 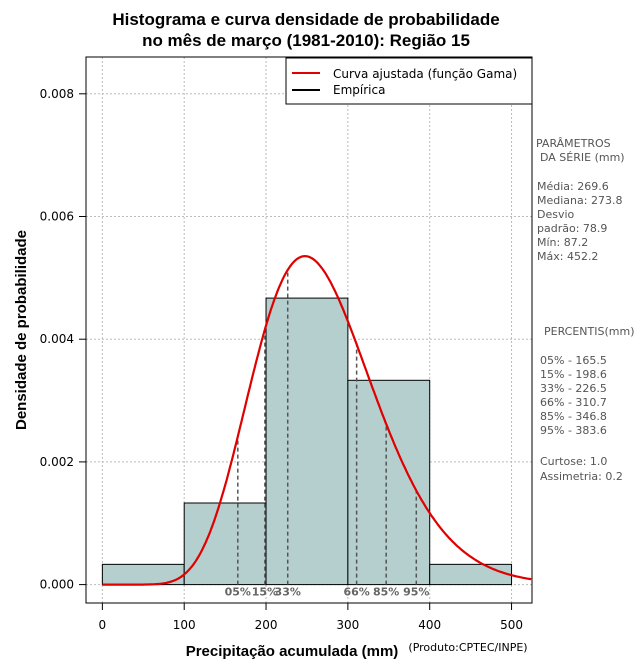 I want to click on param-mediana: Mediana: 273.8, so click(x=579, y=200).